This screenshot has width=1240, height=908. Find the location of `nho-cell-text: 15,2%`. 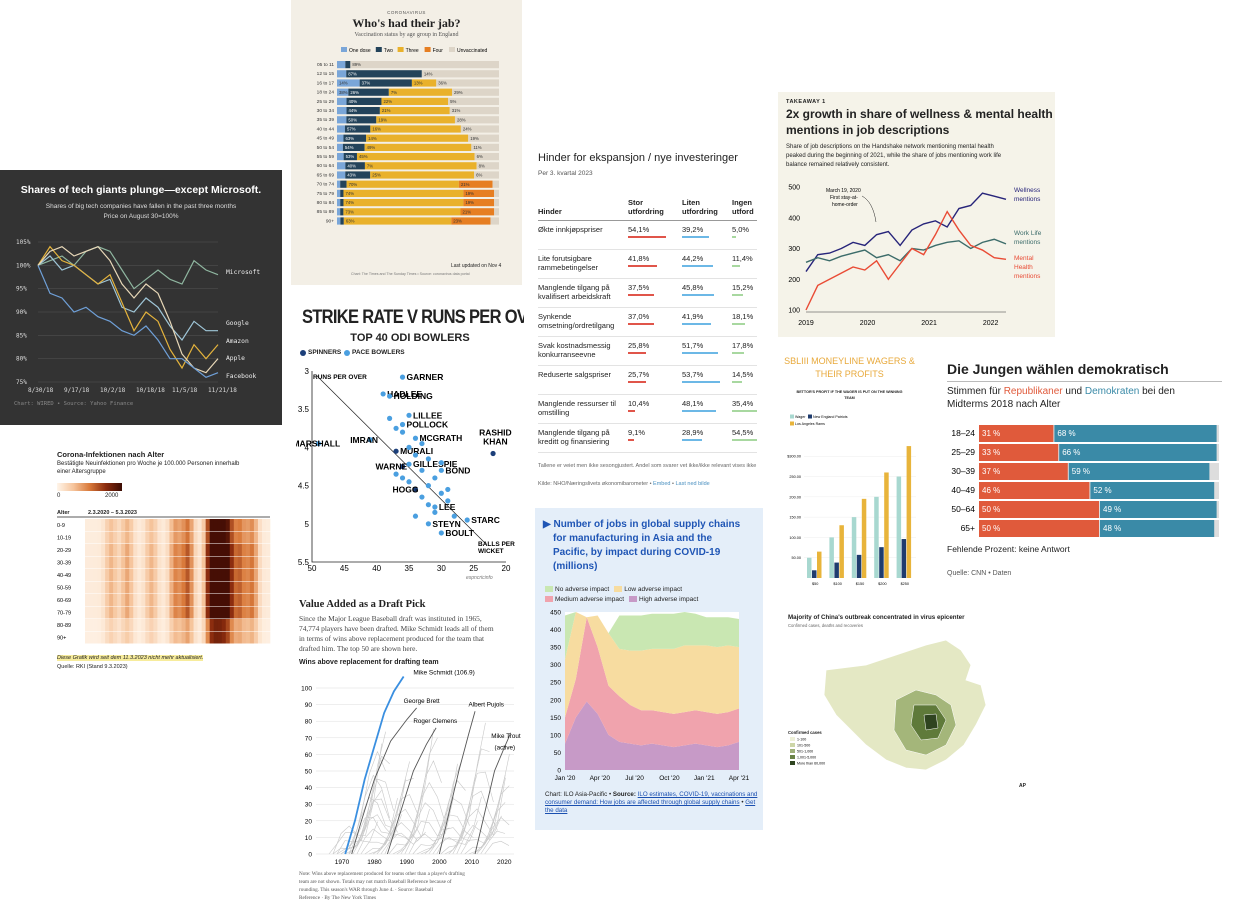

nho-cell-text: 15,2% is located at coordinates (743, 287).